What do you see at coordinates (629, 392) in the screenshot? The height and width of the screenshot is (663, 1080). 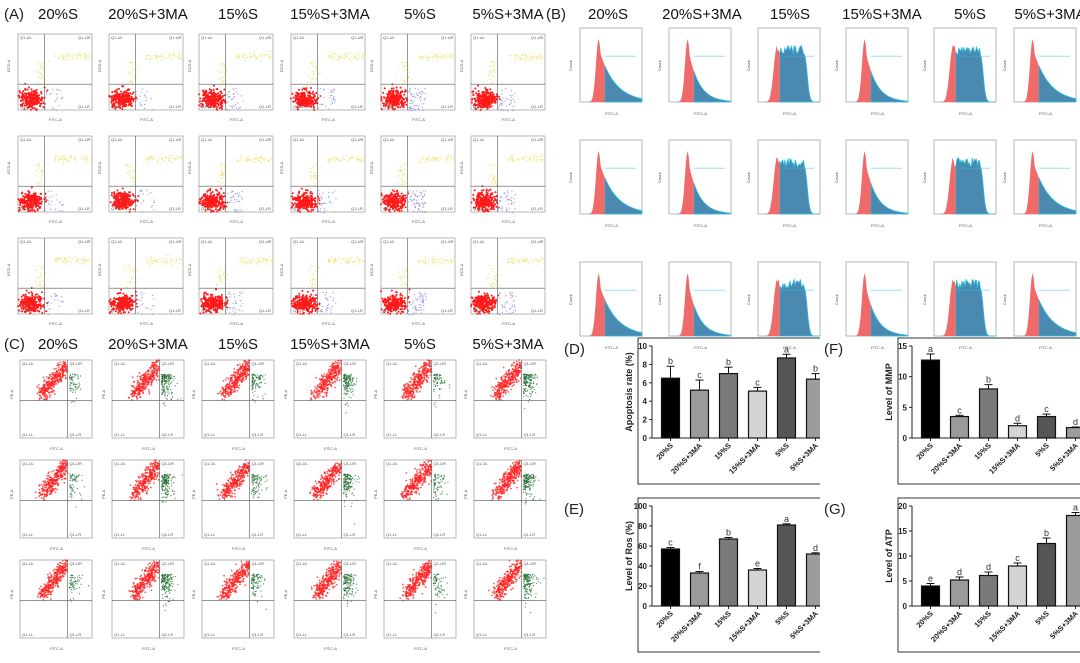 I see `y-axis-label: Apoptosis rate (%)` at bounding box center [629, 392].